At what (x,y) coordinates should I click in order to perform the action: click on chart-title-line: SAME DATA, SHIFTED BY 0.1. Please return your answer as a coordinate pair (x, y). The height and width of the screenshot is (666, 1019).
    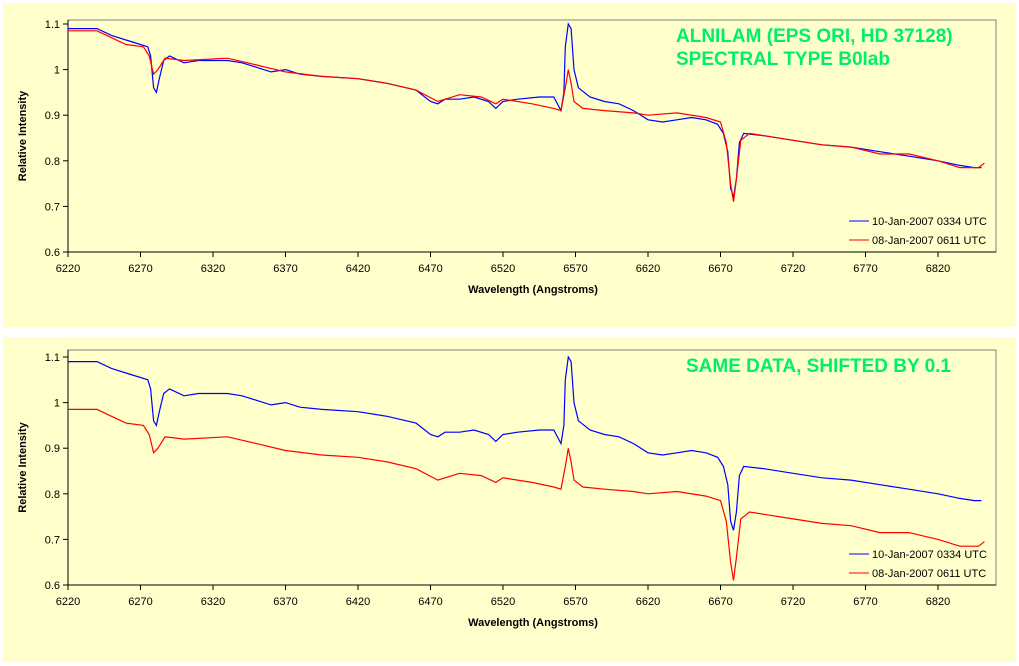
    Looking at the image, I should click on (818, 366).